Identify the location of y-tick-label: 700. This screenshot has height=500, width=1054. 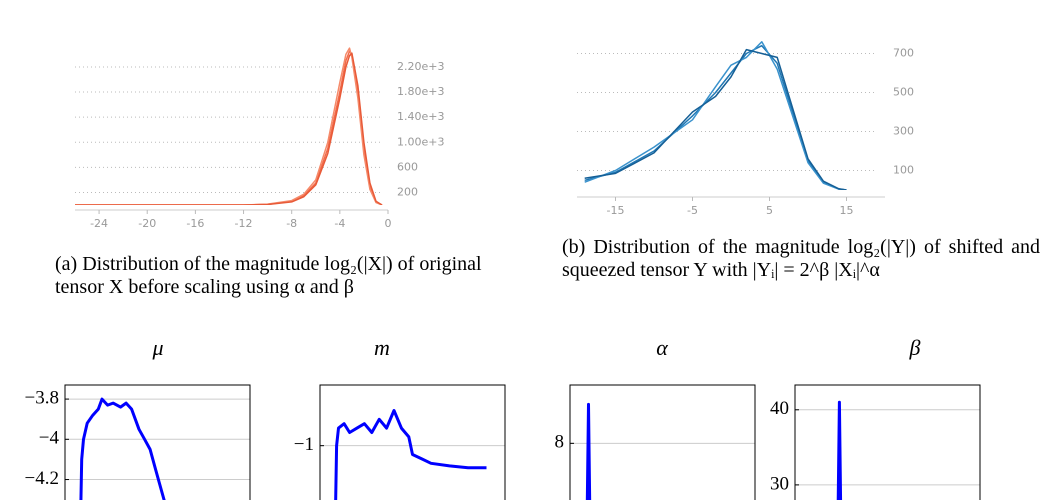
(903, 53).